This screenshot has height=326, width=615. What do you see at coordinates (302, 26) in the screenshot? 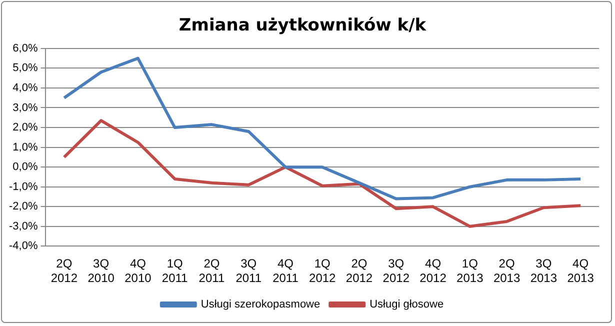
I see `chart-title: Zmiana użytkowników k/k` at bounding box center [302, 26].